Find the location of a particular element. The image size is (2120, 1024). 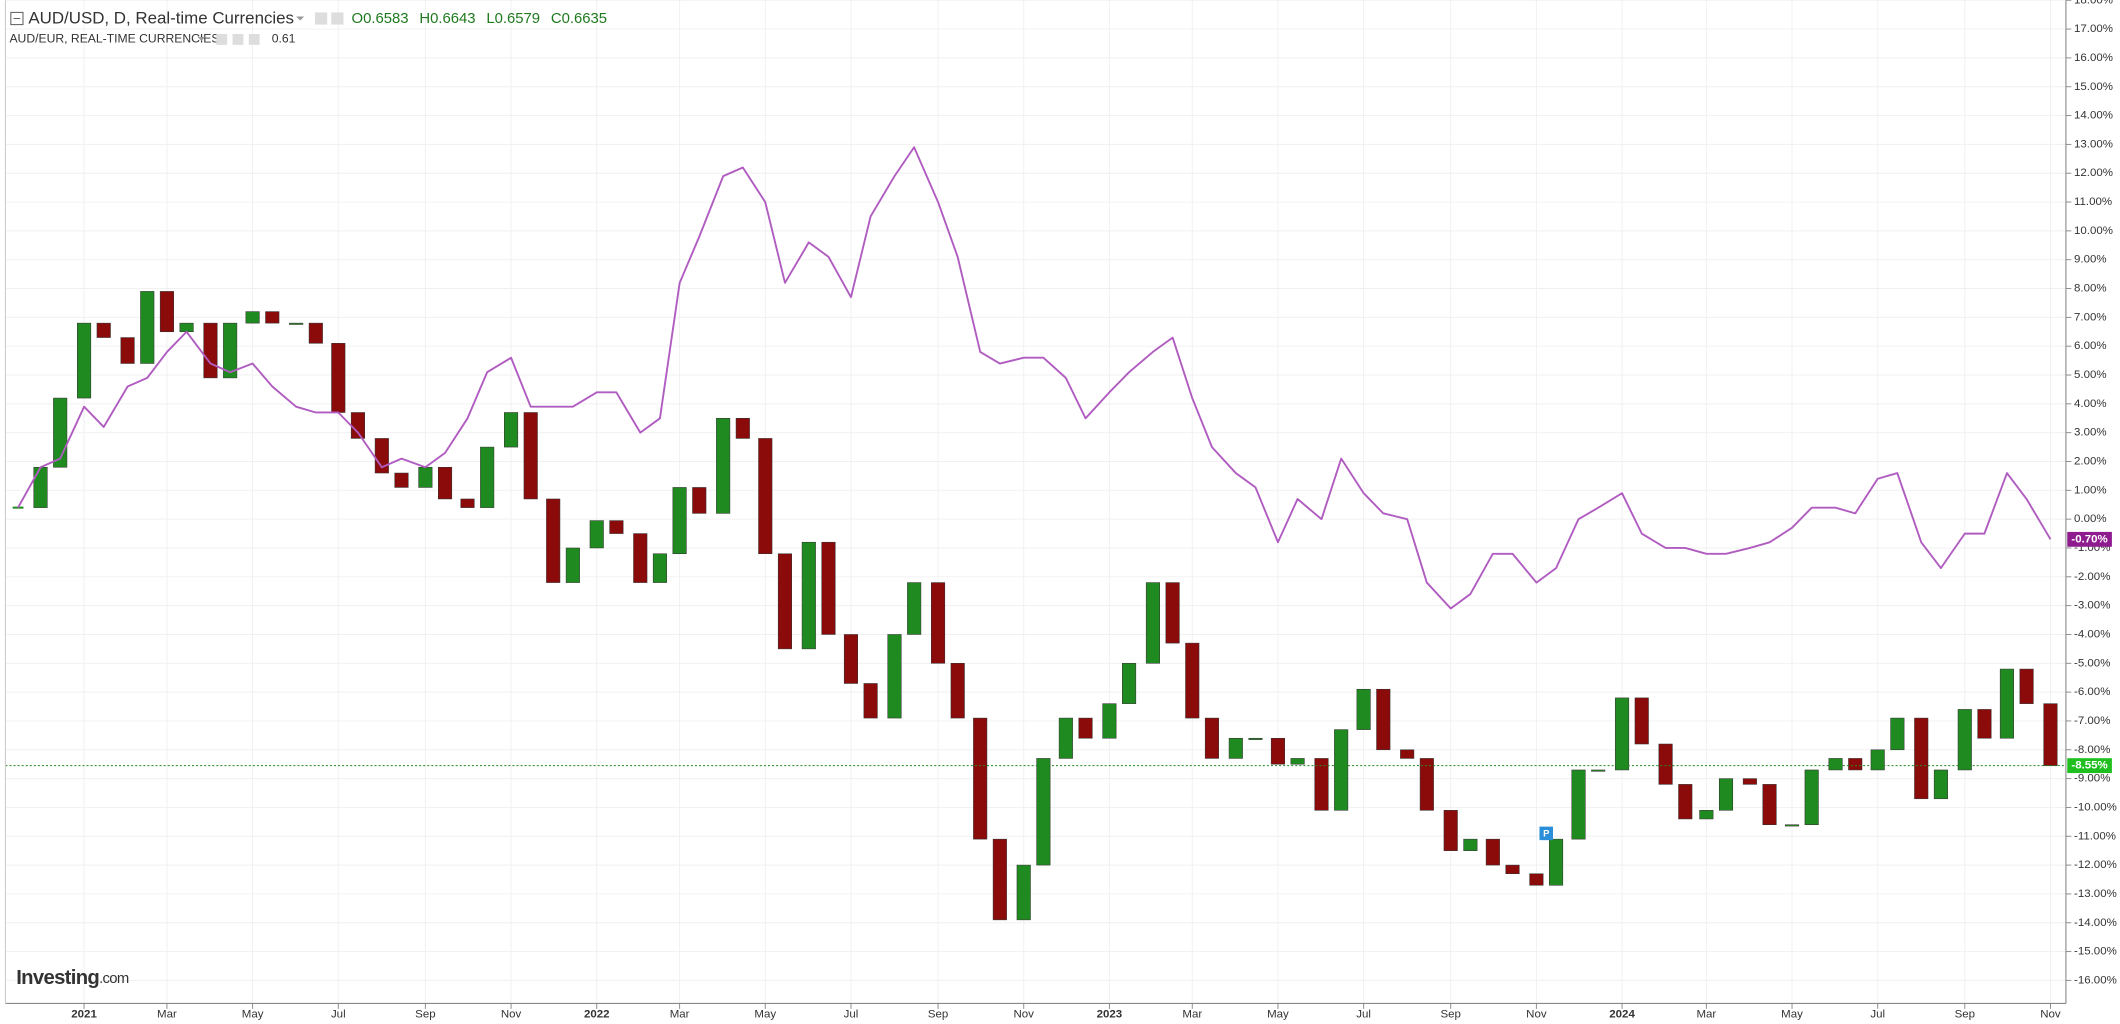

y-tick-label: 8.00% is located at coordinates (2090, 289).